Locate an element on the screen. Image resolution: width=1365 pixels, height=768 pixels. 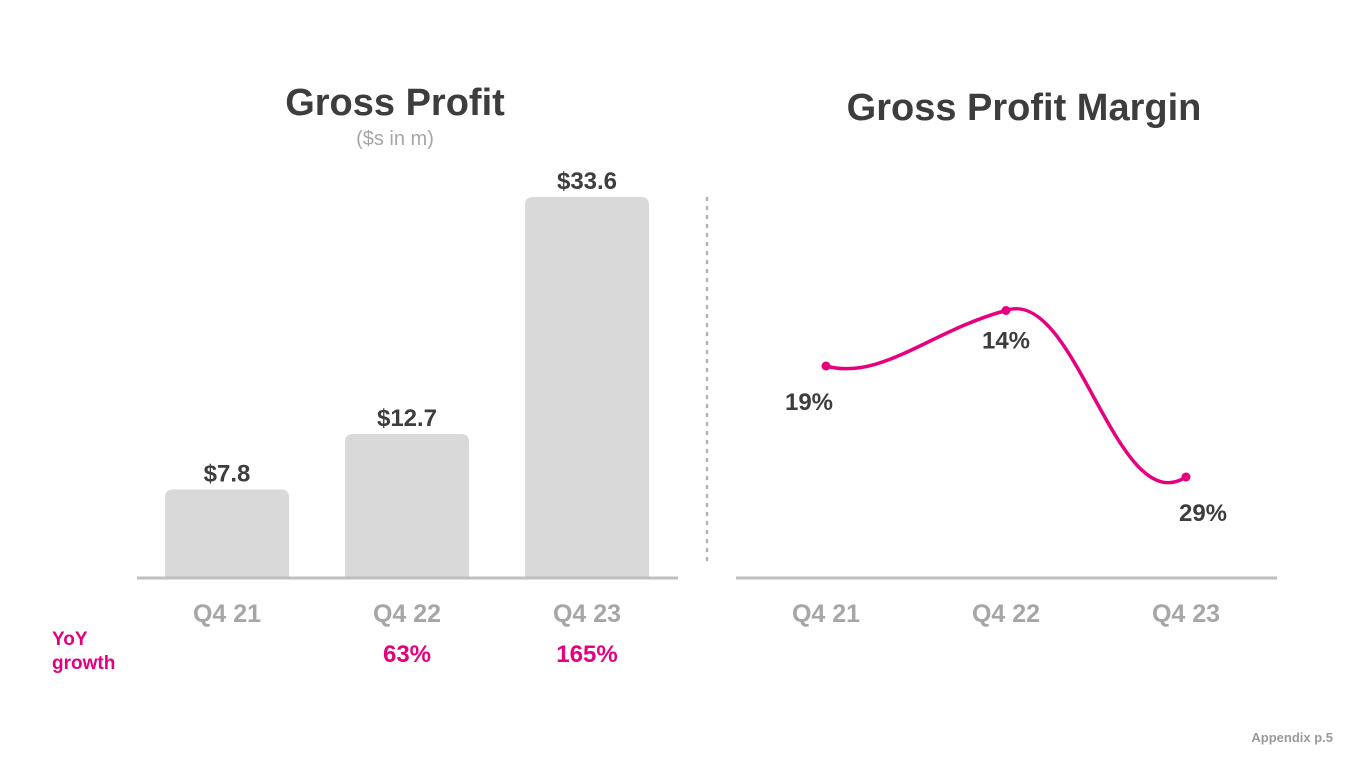
bar-value-label: $7.8 is located at coordinates (227, 474).